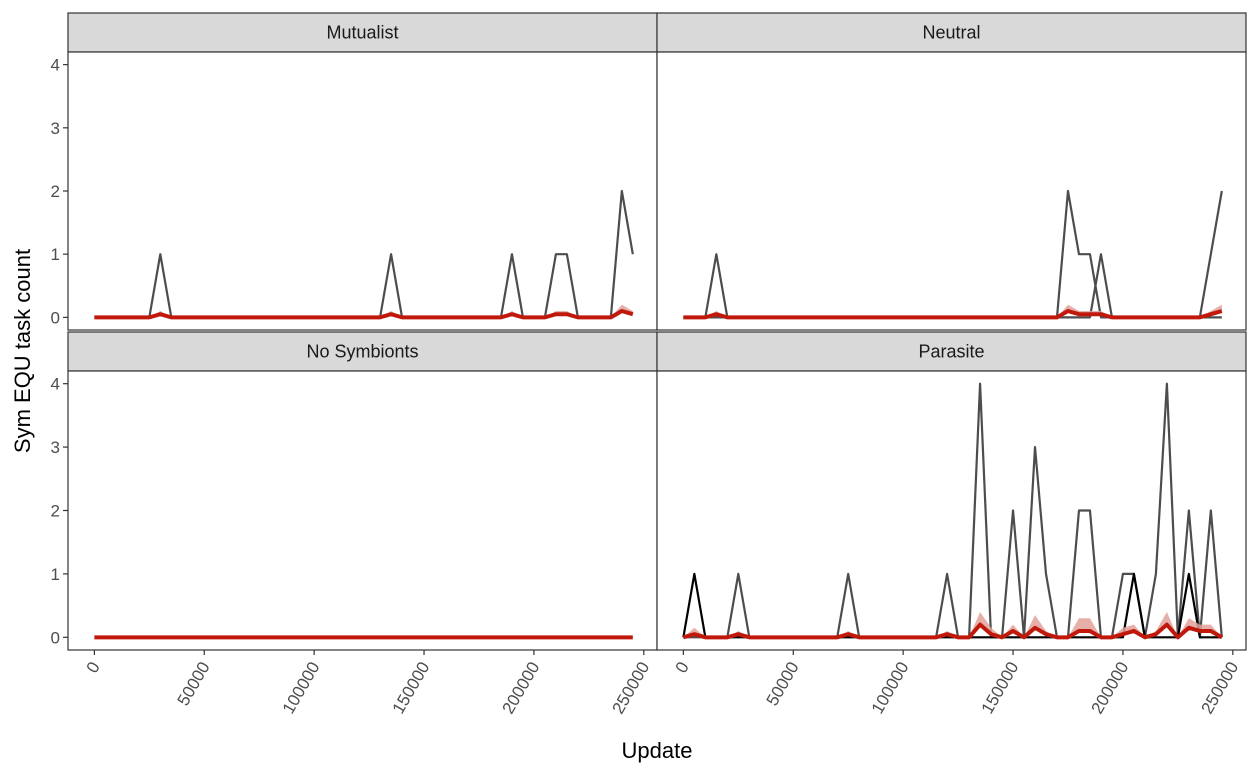  I want to click on facet-label: Neutral, so click(951, 33).